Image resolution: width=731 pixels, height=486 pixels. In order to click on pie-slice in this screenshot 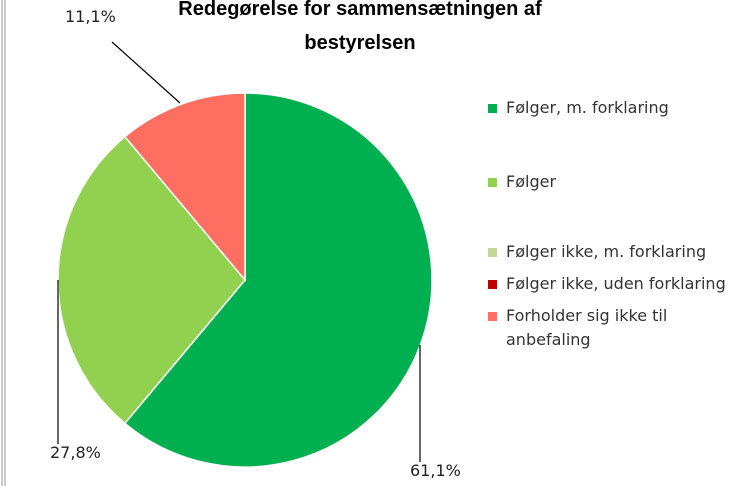, I will do `click(184, 187)`.